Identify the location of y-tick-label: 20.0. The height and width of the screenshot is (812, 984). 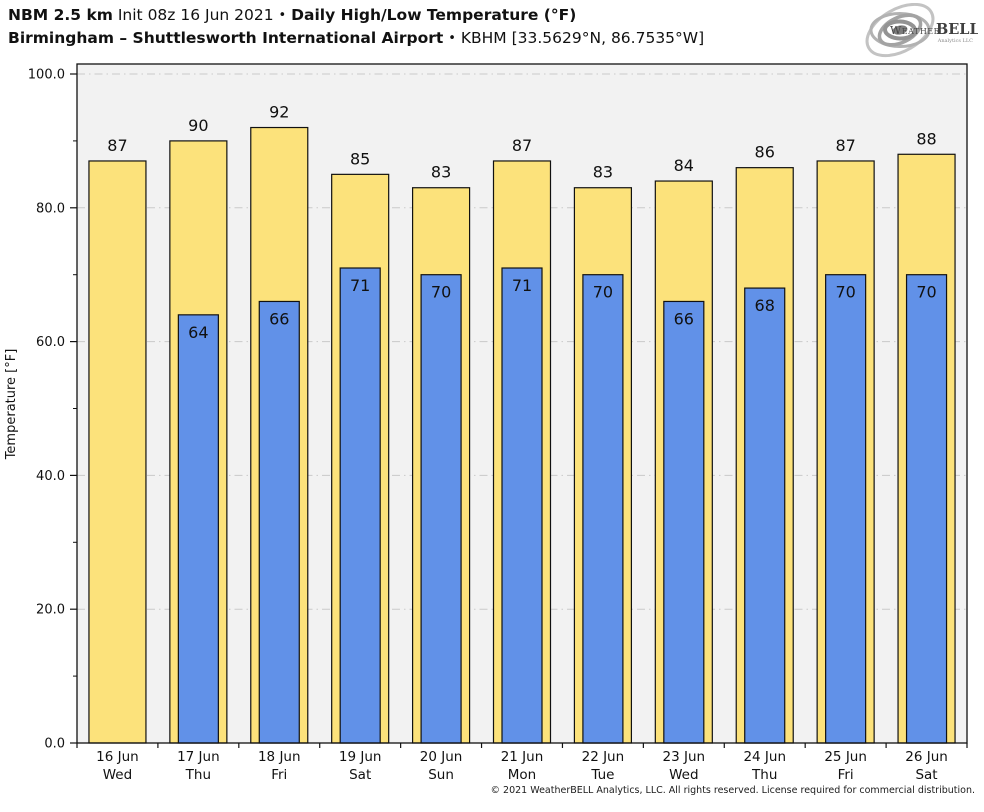
(50, 610).